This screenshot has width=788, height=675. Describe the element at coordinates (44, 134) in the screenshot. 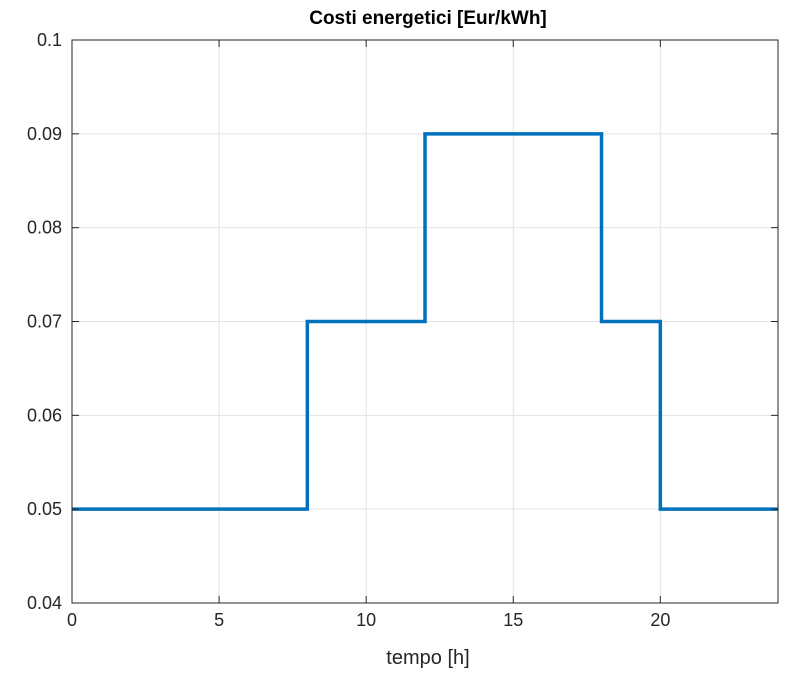

I see `y-tick-label: 0.09` at that location.